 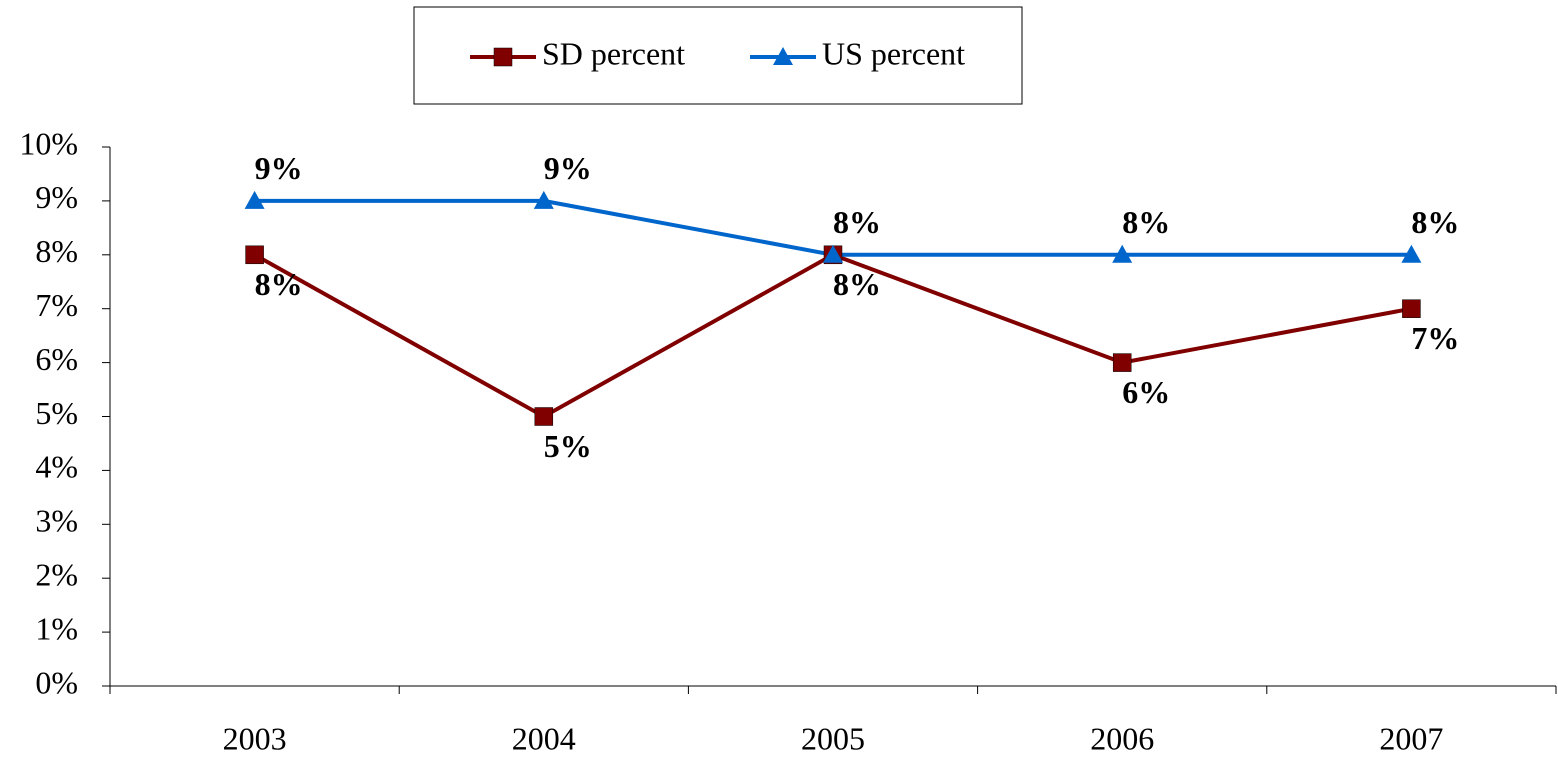 What do you see at coordinates (613, 53) in the screenshot?
I see `legend-label: SD percent` at bounding box center [613, 53].